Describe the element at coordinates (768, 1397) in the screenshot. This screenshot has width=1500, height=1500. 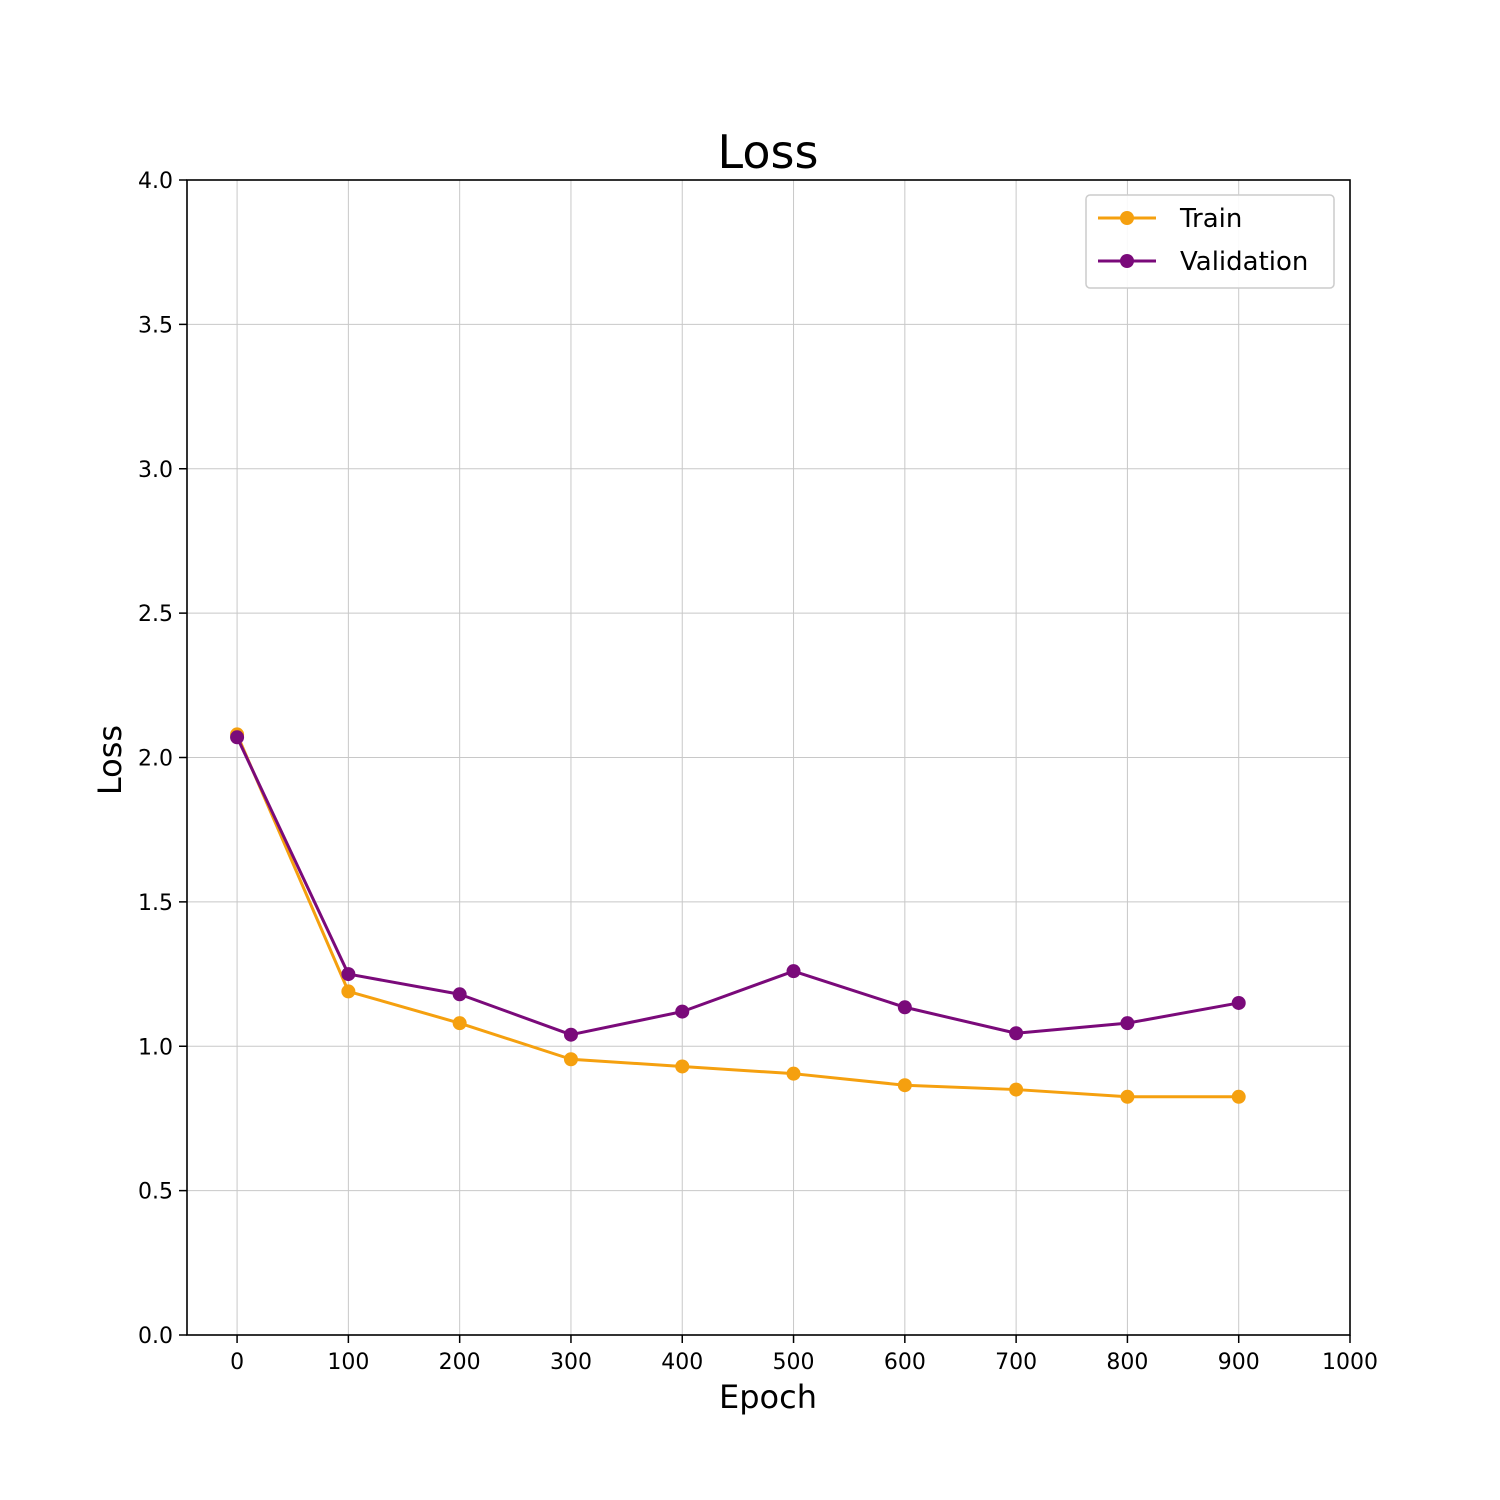
I see `x-axis-title: Epoch` at that location.